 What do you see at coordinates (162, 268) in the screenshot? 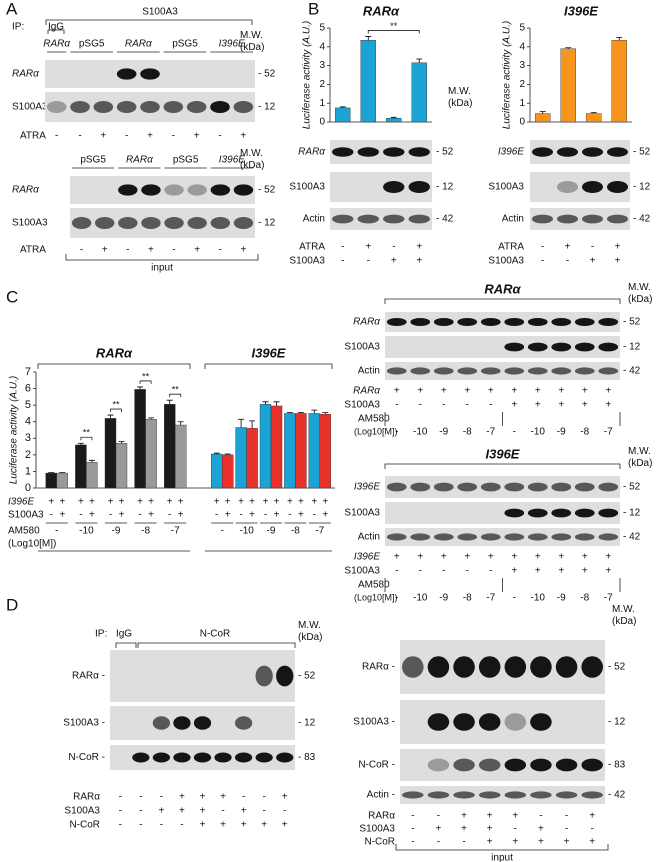
I see `footer-label: input` at bounding box center [162, 268].